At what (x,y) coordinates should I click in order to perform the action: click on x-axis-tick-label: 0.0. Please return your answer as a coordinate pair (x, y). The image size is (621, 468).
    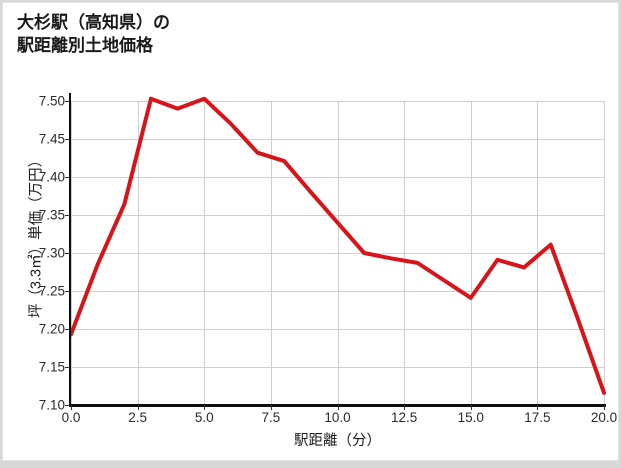
    Looking at the image, I should click on (71, 417).